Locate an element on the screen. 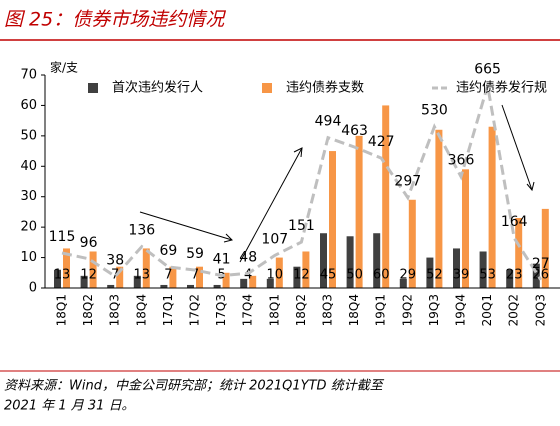  bar-value-label: 4 is located at coordinates (248, 275).